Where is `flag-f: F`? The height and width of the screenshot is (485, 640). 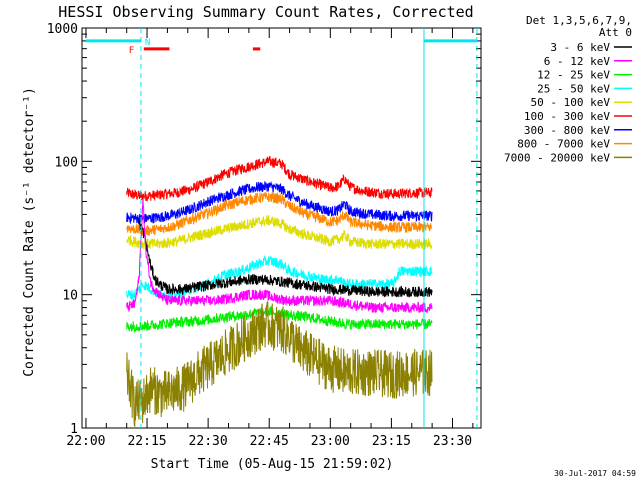 flag-f: F is located at coordinates (131, 51).